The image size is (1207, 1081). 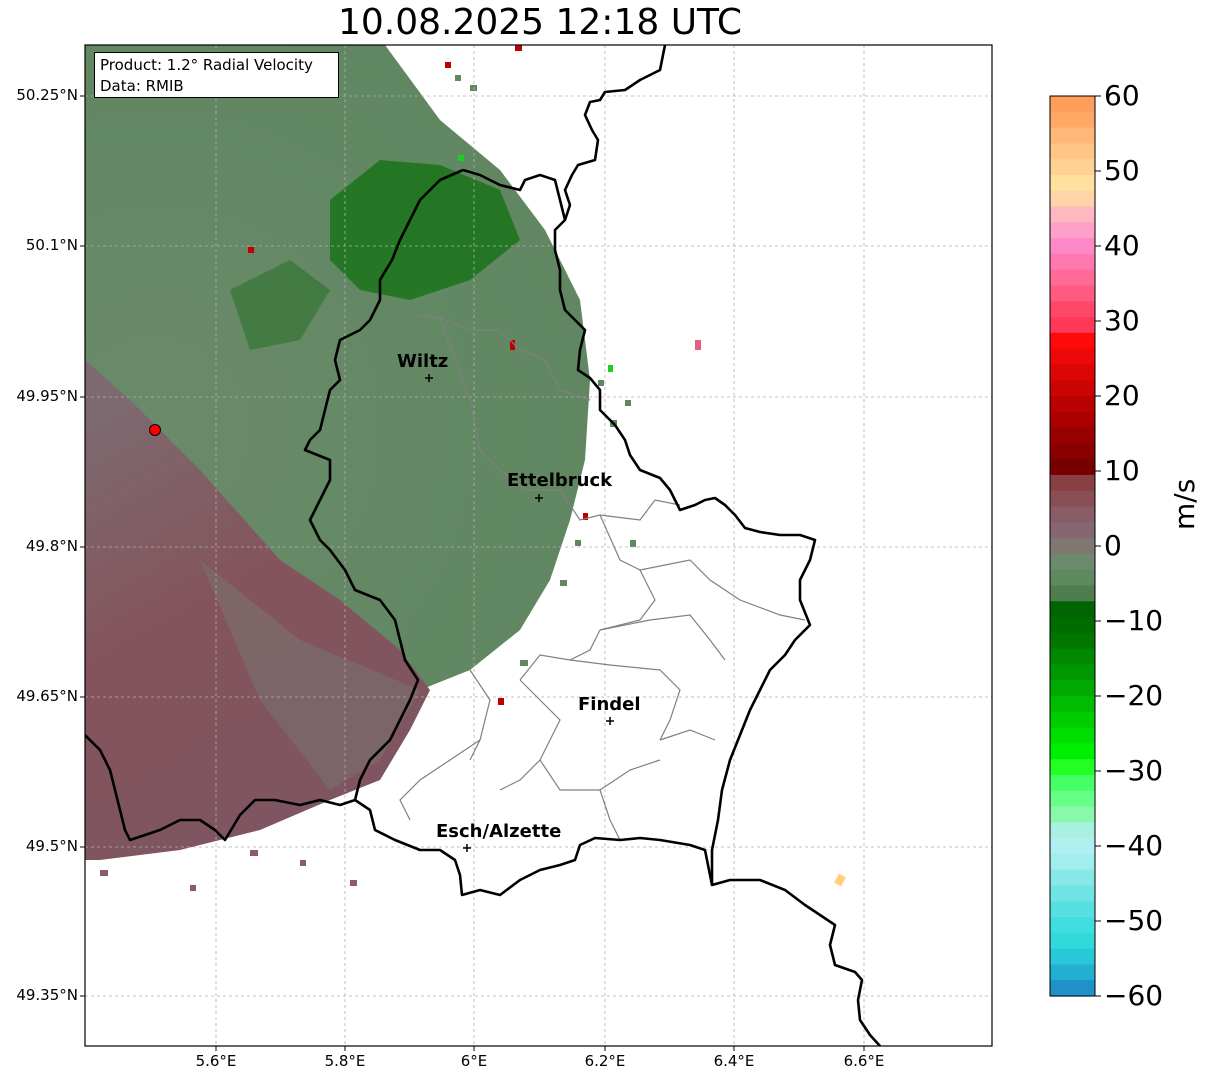 What do you see at coordinates (609, 704) in the screenshot?
I see `city-label-findel: Findel` at bounding box center [609, 704].